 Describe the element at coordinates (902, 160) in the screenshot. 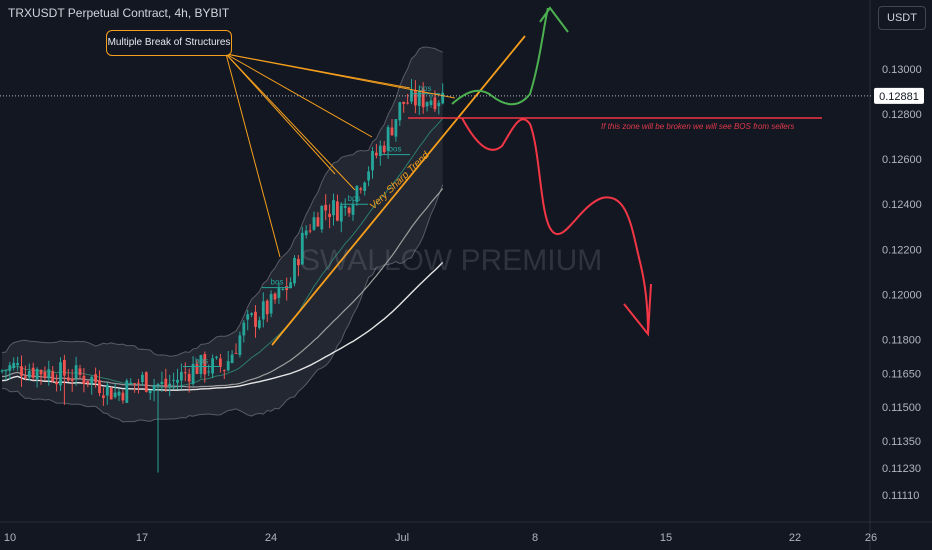

I see `y-tick-label: 0.12600` at that location.